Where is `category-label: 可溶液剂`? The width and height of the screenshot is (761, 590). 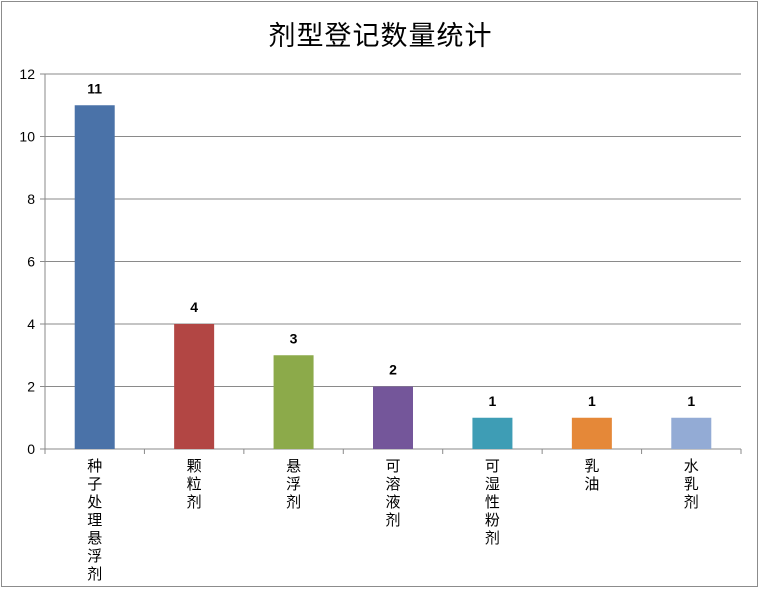
category-label: 可溶液剂 is located at coordinates (392, 493).